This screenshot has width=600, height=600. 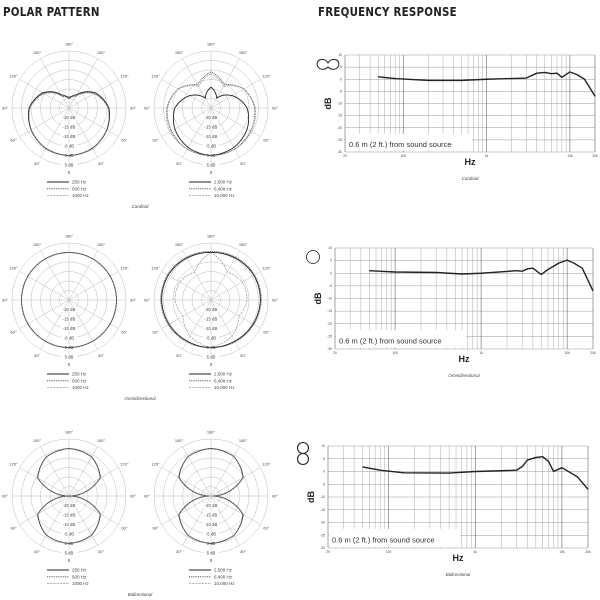 I want to click on figure-eight-icon, so click(x=303, y=453).